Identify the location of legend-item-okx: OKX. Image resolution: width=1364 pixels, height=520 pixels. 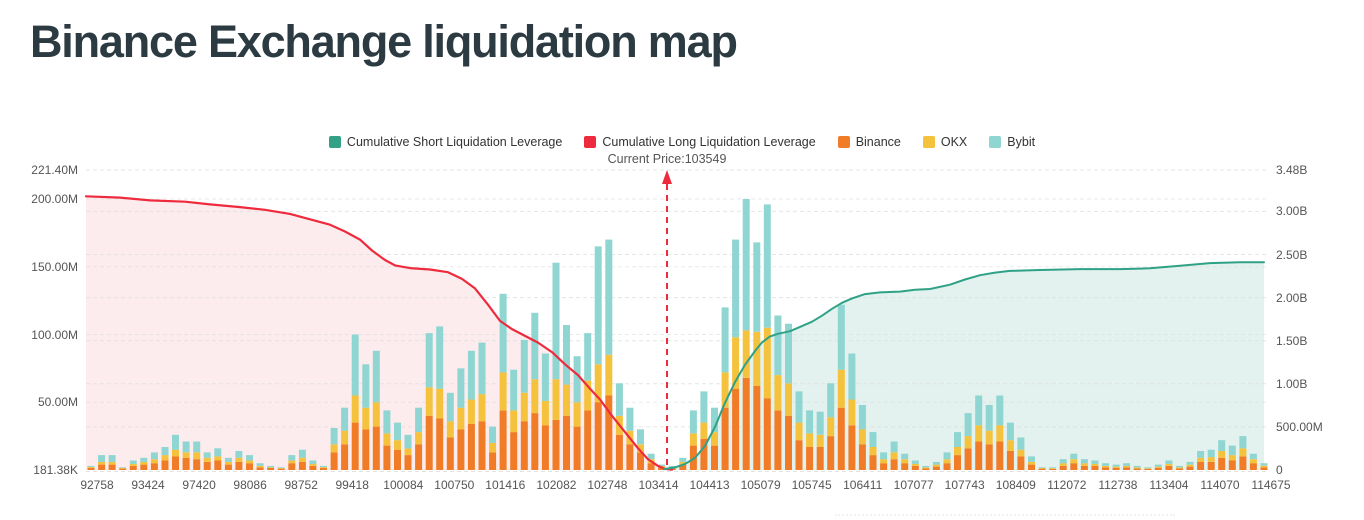
(944, 142).